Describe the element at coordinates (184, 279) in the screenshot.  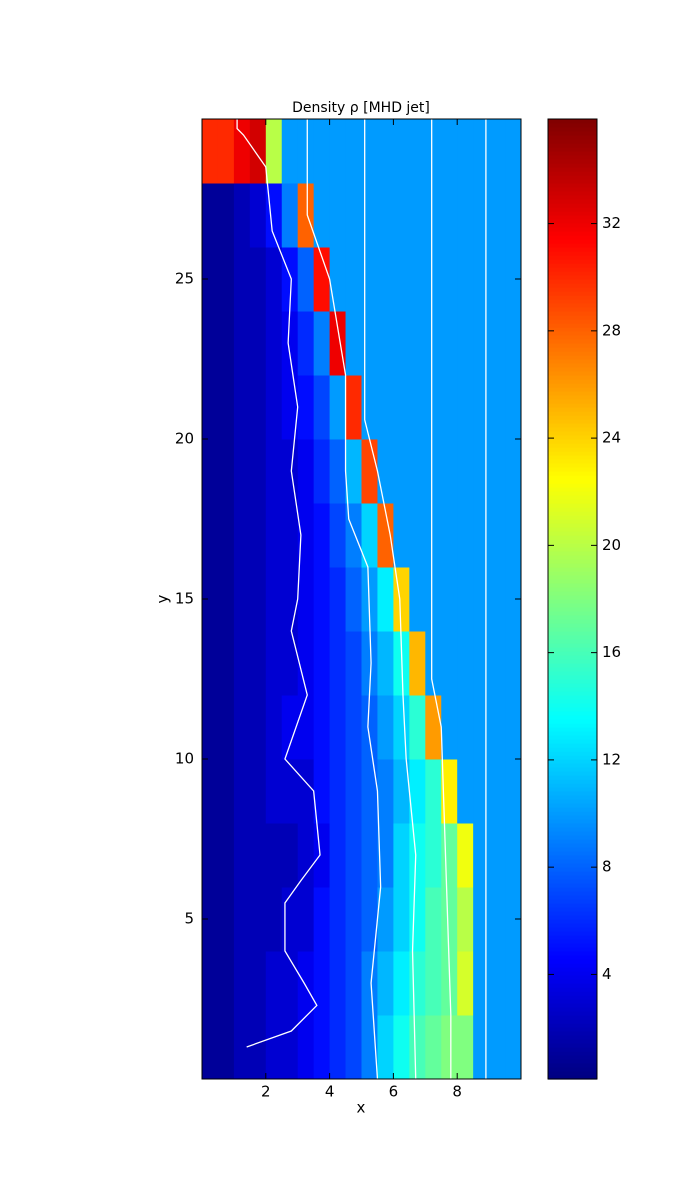
I see `y-tick-label: 25` at that location.